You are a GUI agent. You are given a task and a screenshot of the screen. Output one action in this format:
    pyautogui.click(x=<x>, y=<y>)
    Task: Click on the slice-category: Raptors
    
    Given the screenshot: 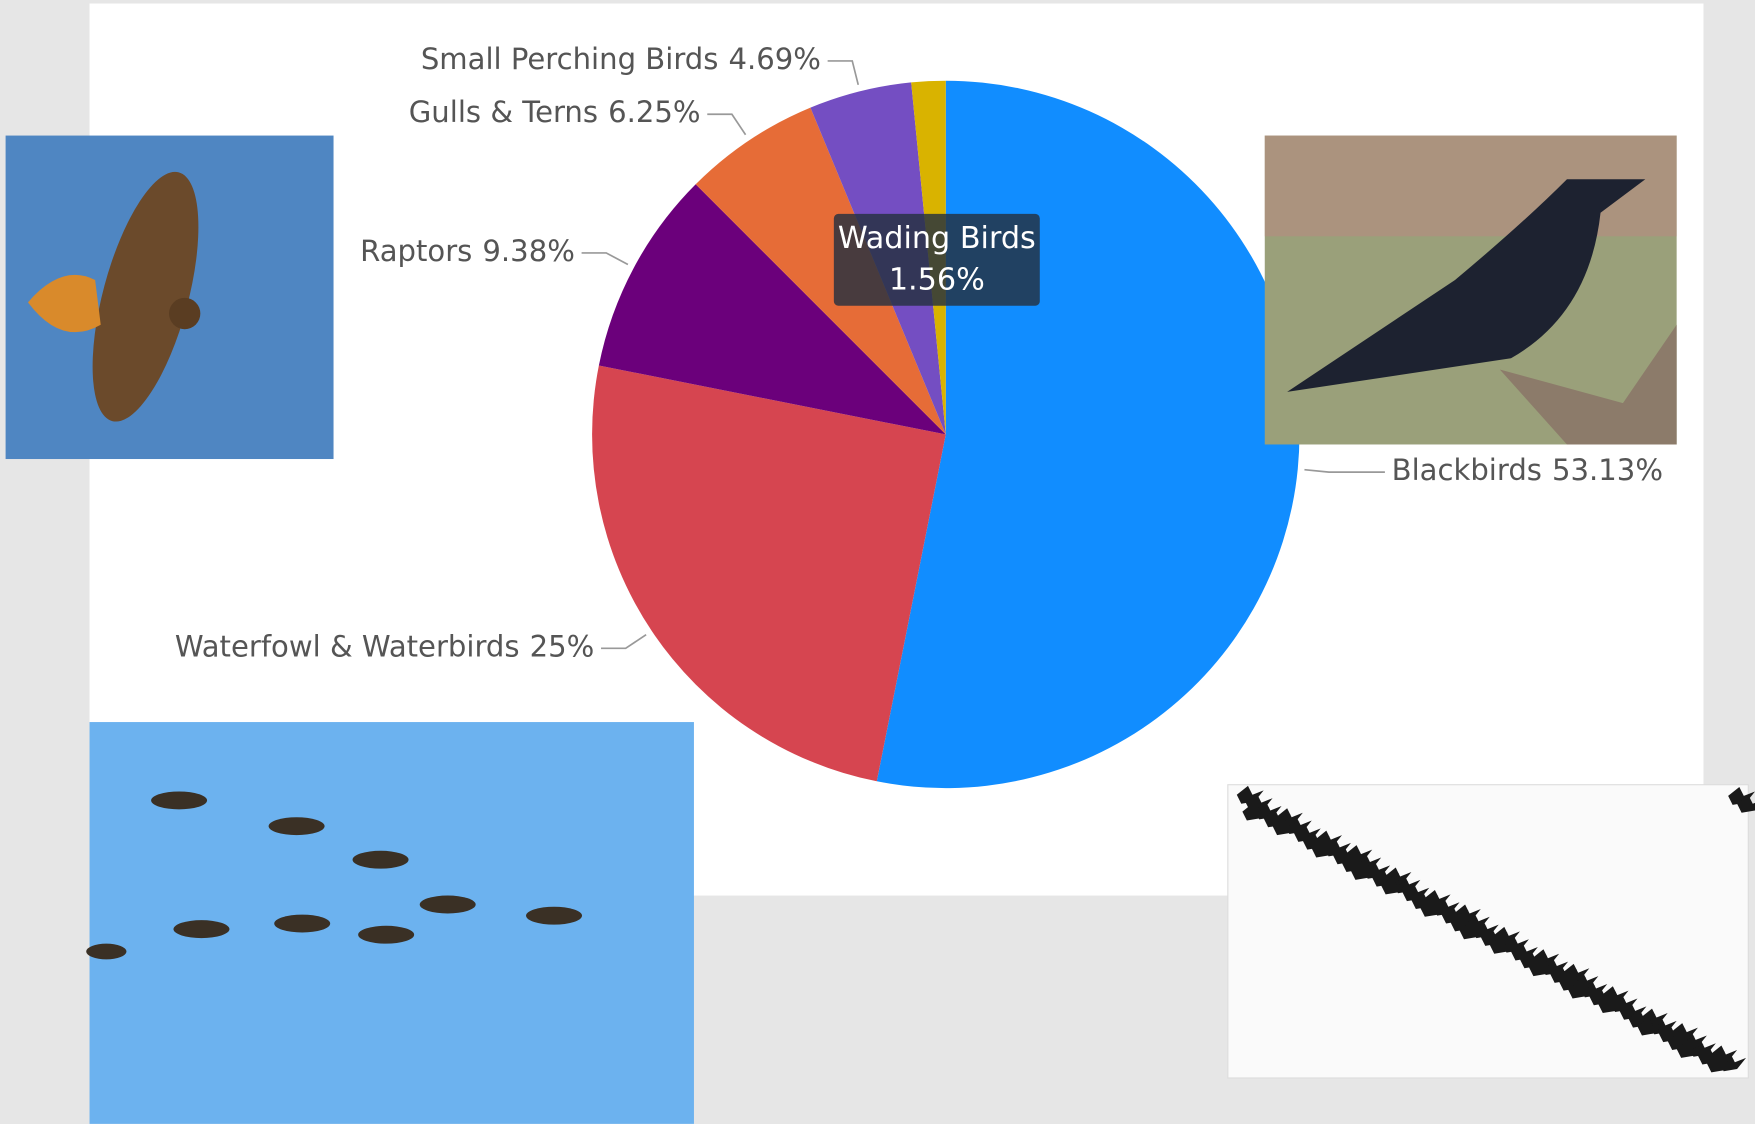 What is the action you would take?
    pyautogui.click(x=416, y=251)
    